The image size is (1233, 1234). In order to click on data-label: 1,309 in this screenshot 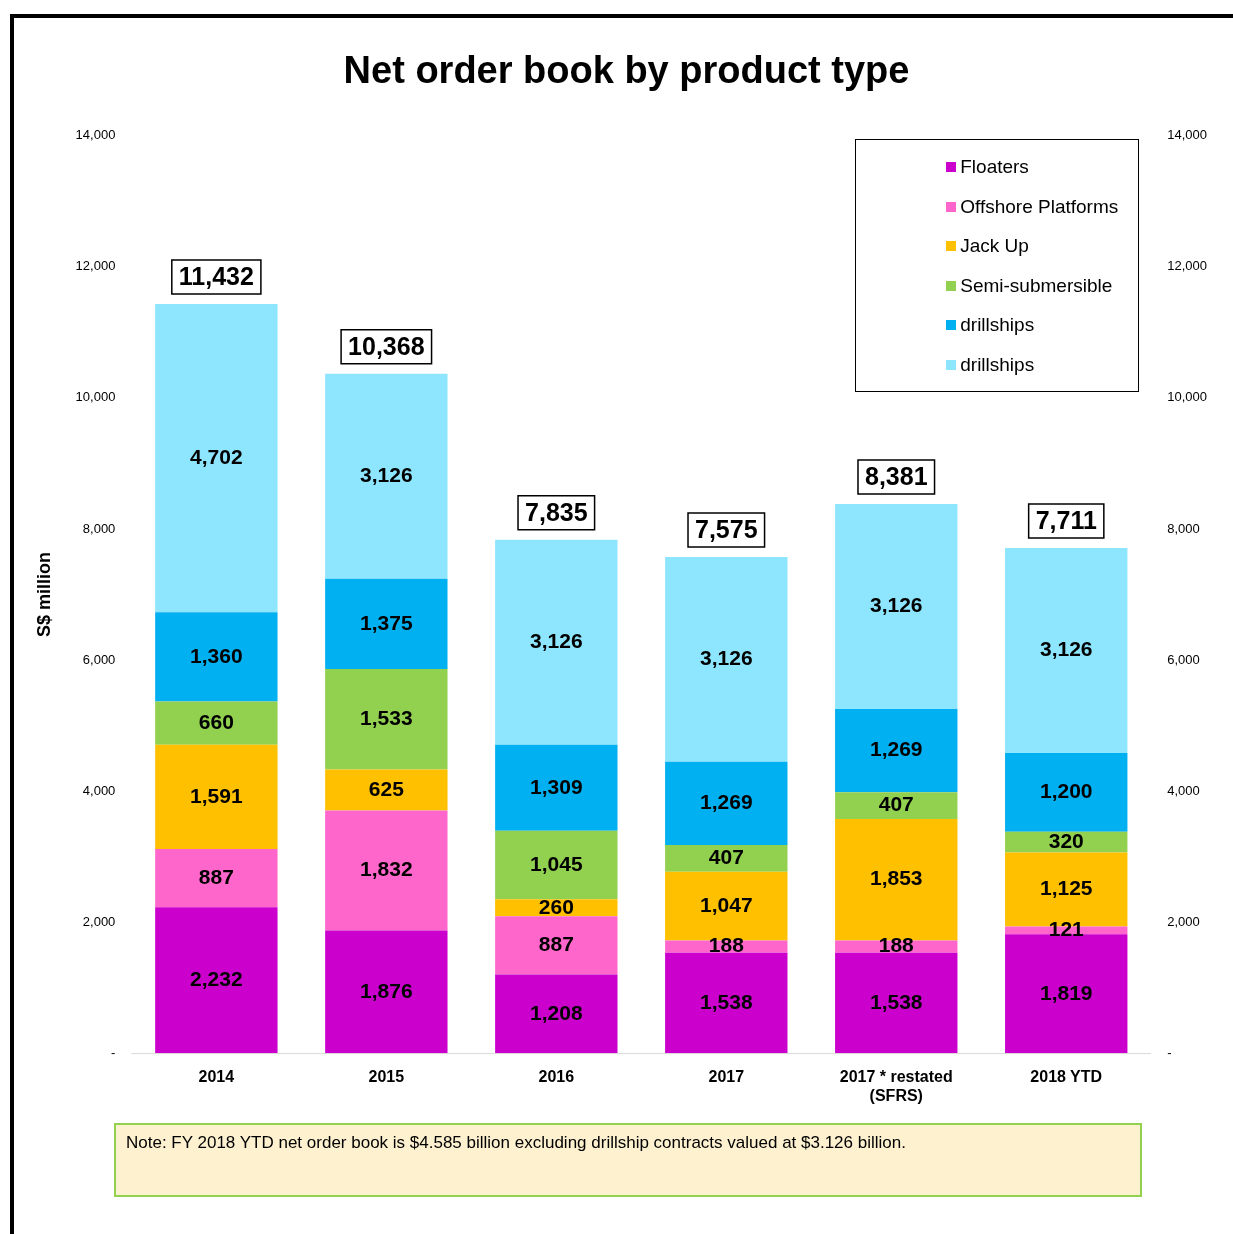, I will do `click(556, 786)`.